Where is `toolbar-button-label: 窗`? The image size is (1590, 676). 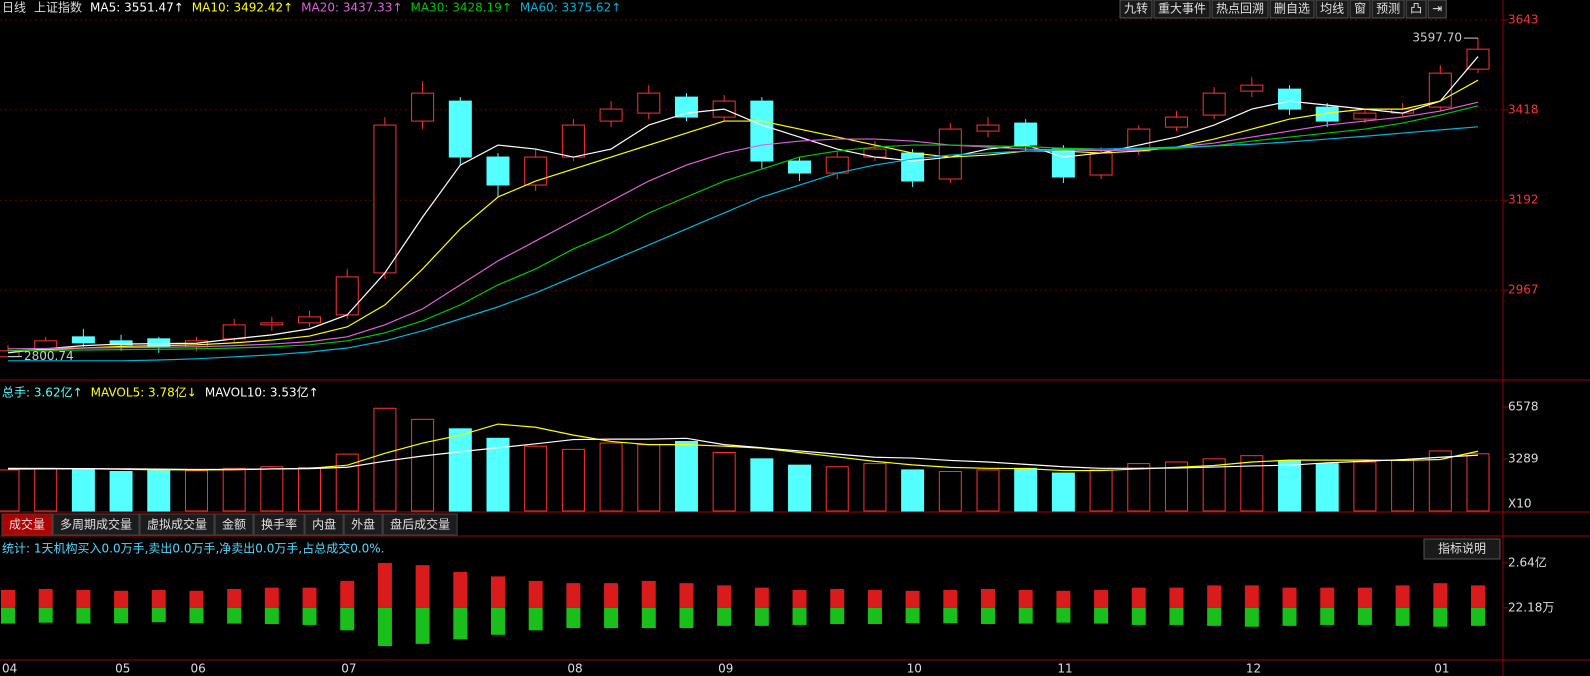
toolbar-button-label: 窗 is located at coordinates (1360, 9).